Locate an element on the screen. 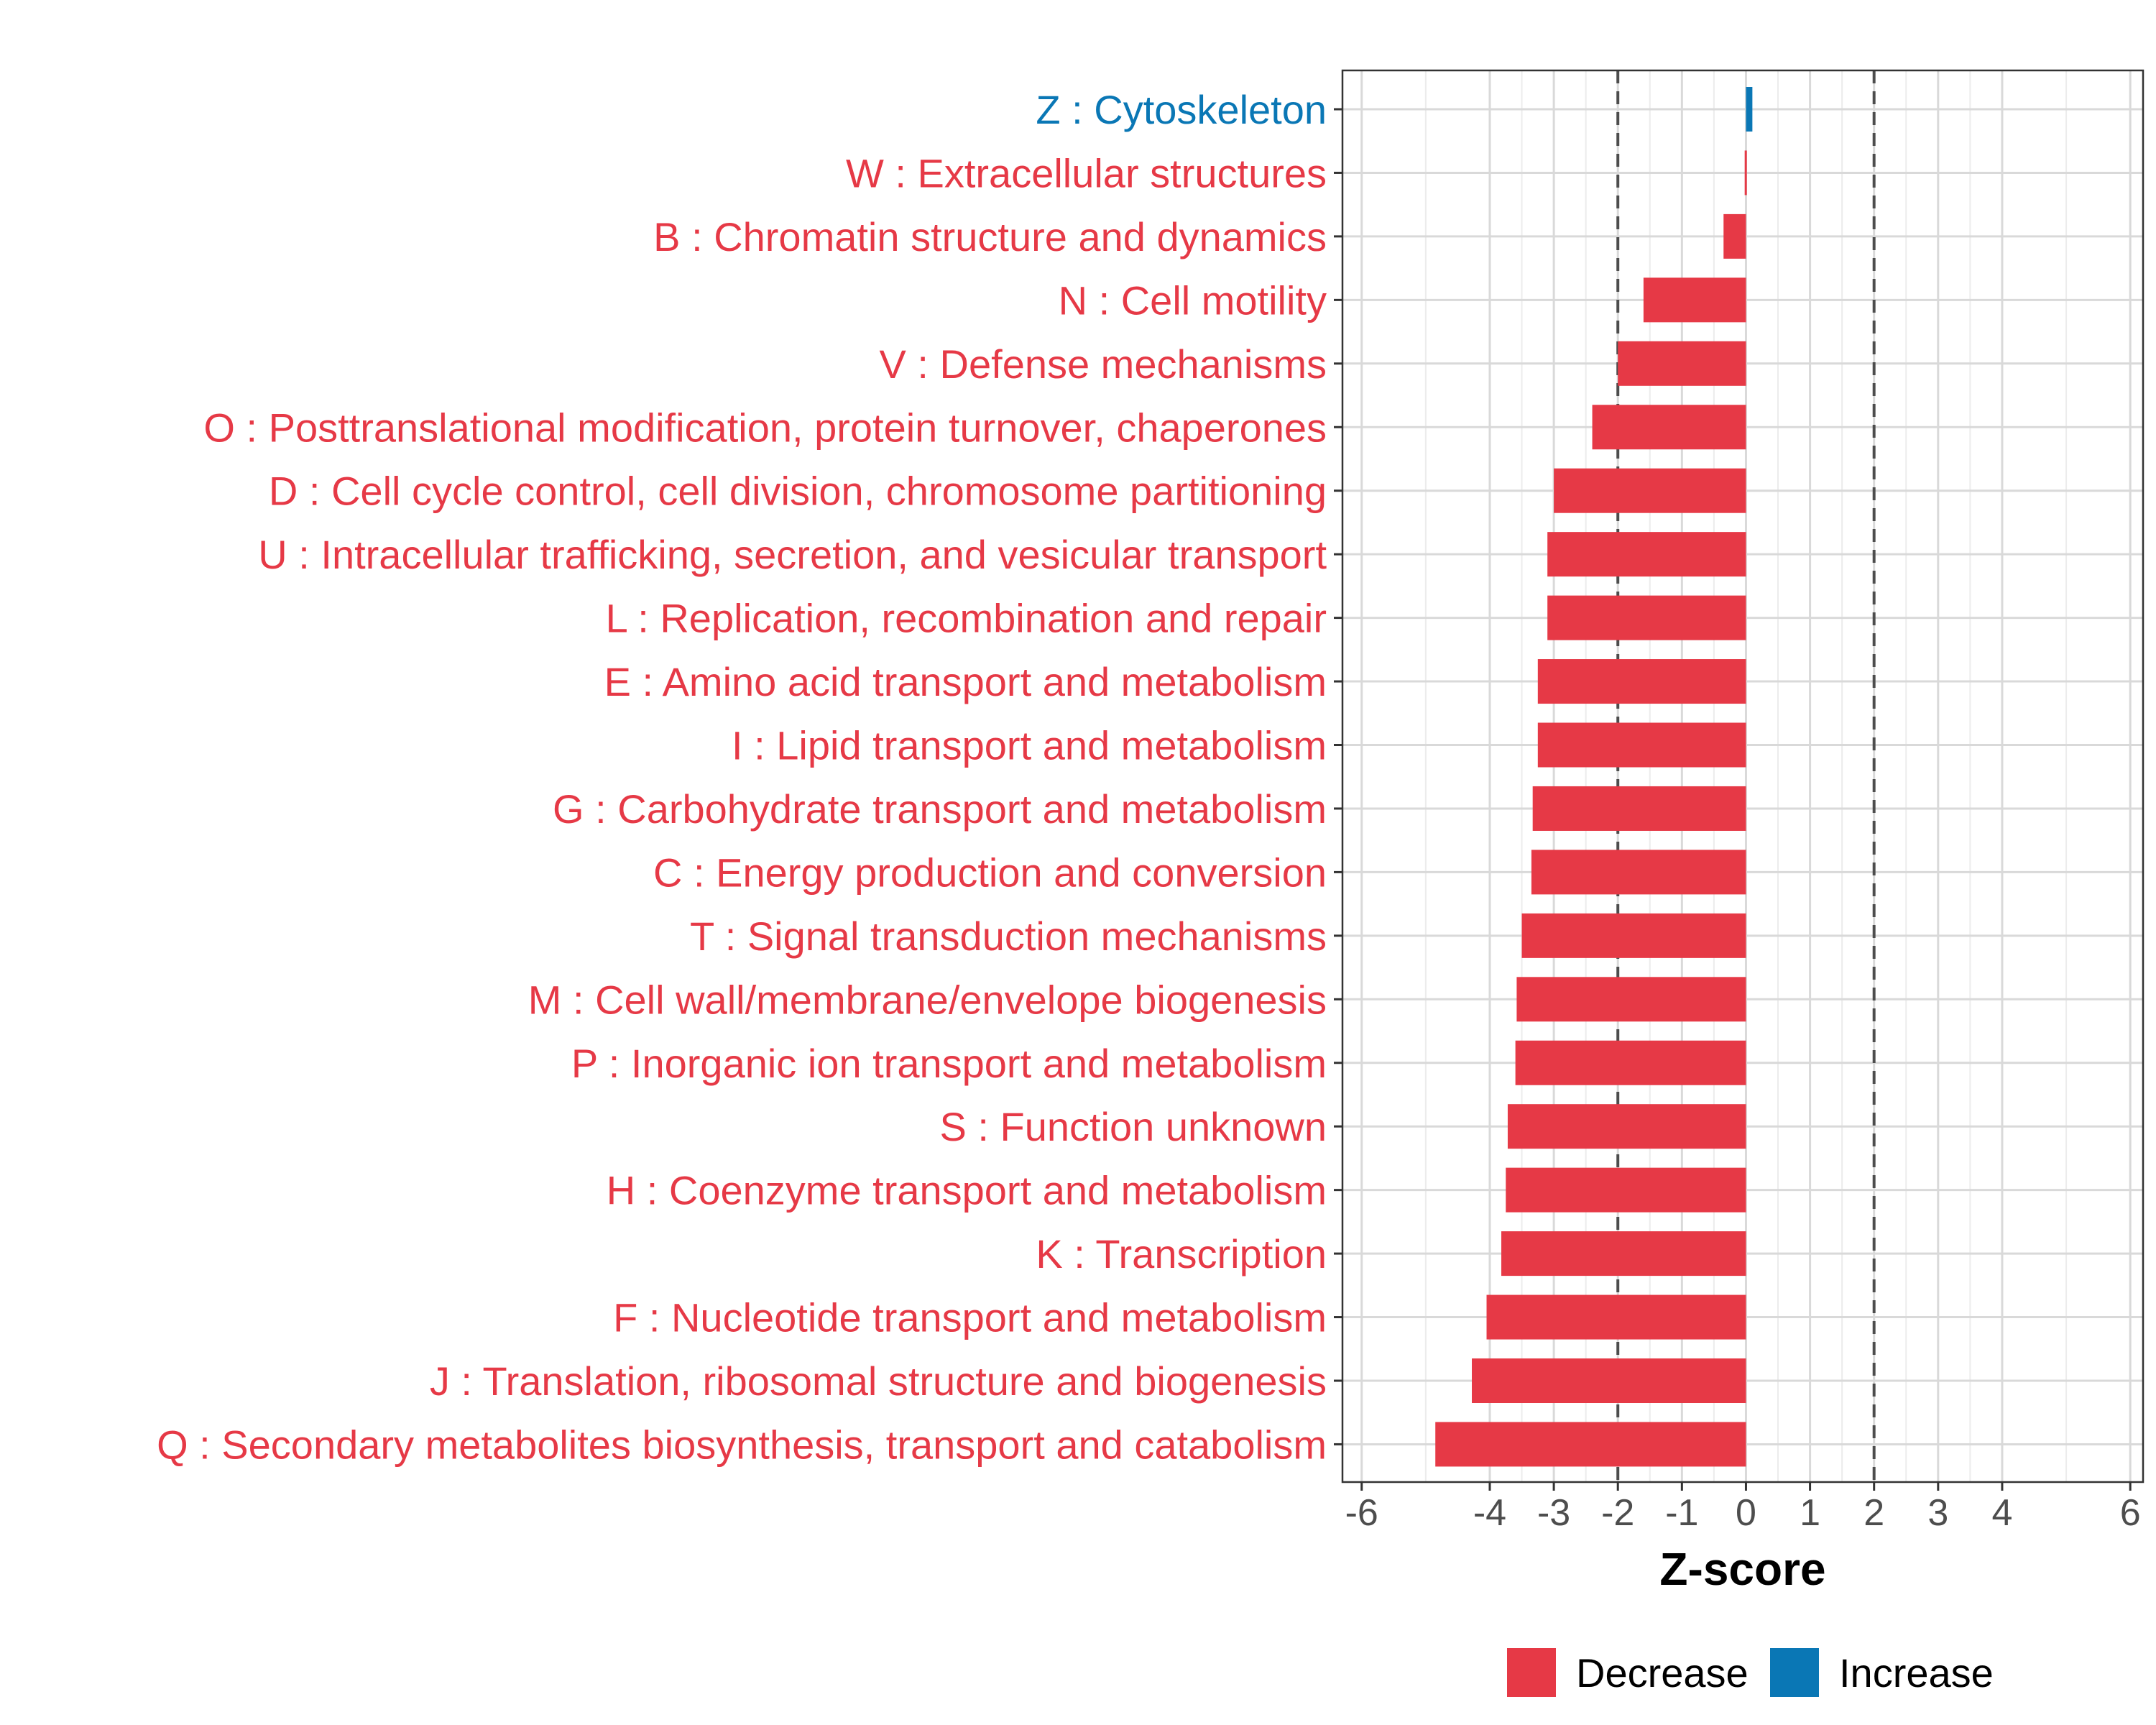 This screenshot has width=2156, height=1725. category-label: H : Coenzyme transport and metabolism is located at coordinates (967, 1190).